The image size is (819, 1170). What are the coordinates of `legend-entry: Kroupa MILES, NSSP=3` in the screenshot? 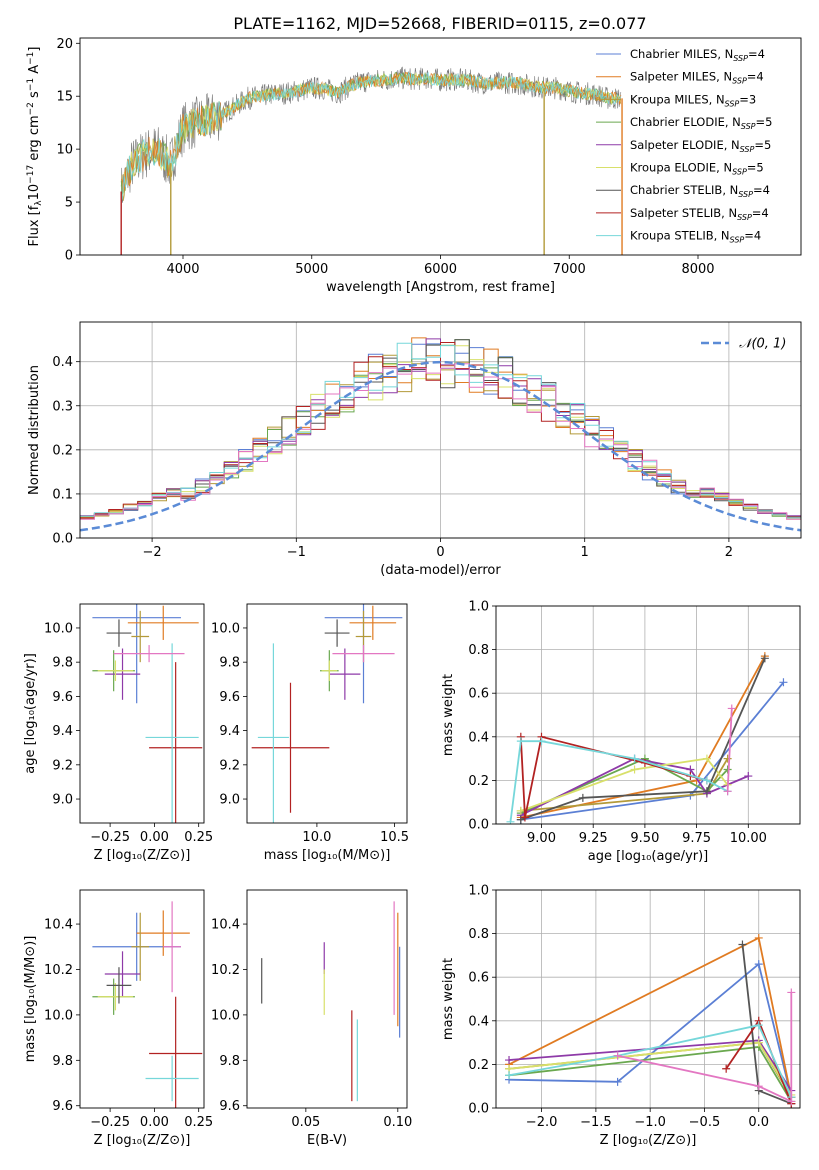 It's located at (693, 100).